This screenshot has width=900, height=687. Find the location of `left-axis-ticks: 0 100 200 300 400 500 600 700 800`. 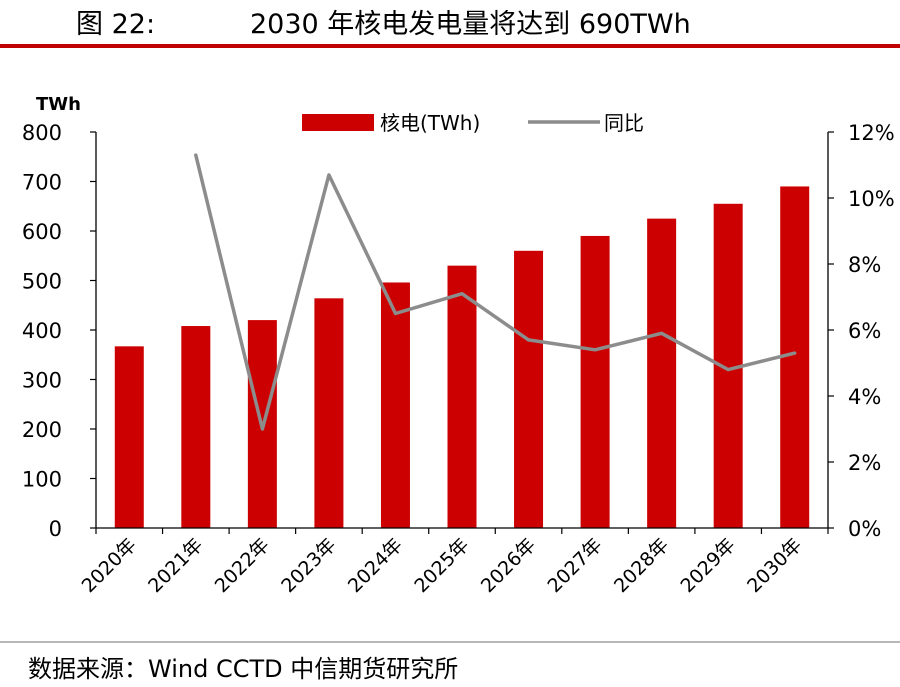

left-axis-ticks: 0 100 200 300 400 500 600 700 800 is located at coordinates (59, 331).